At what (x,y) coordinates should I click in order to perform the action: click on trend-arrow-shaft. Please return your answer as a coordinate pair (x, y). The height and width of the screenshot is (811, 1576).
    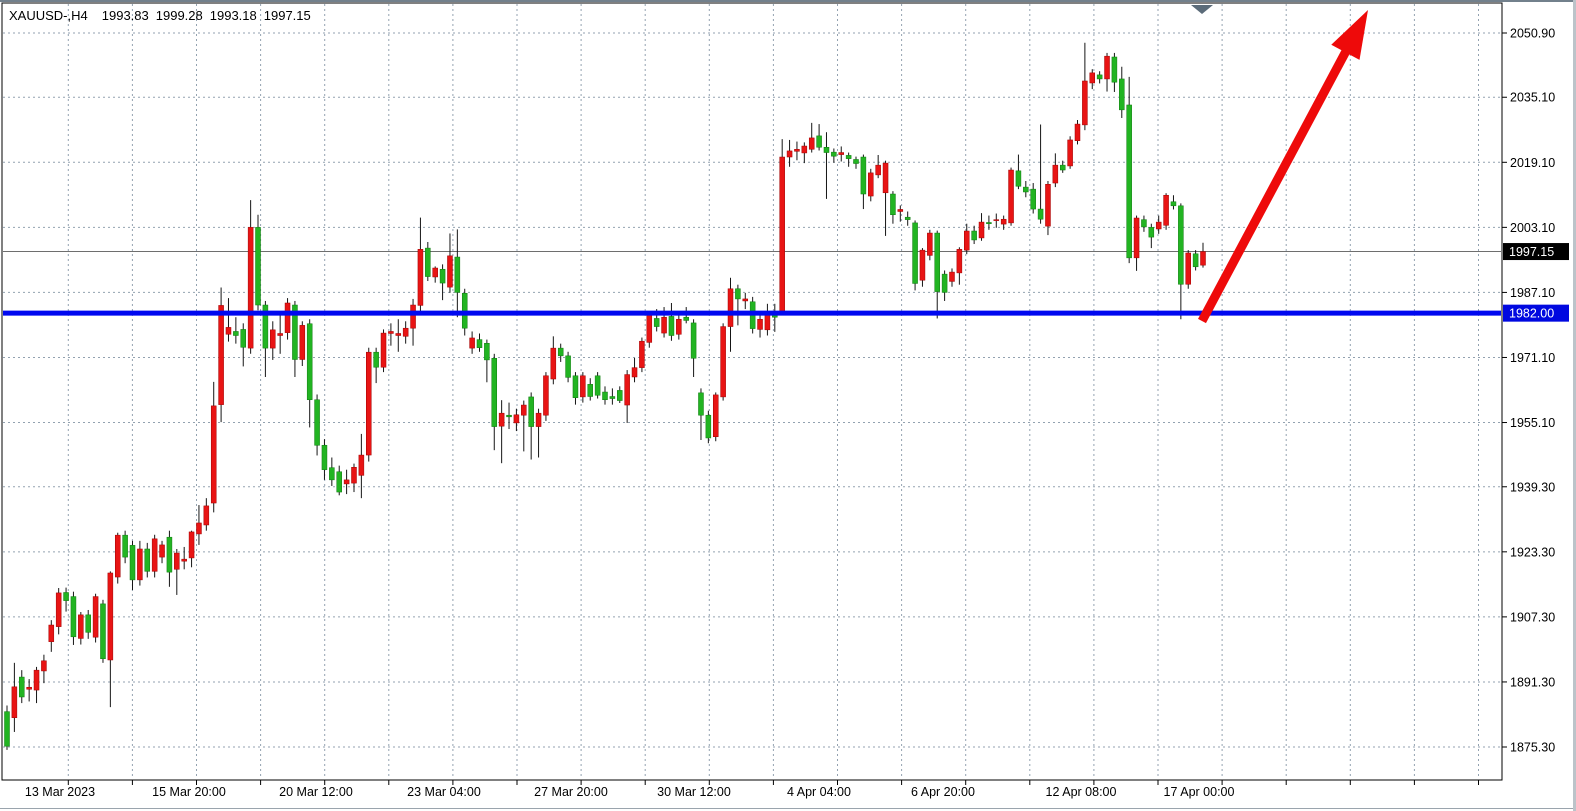
    Looking at the image, I should click on (1275, 184).